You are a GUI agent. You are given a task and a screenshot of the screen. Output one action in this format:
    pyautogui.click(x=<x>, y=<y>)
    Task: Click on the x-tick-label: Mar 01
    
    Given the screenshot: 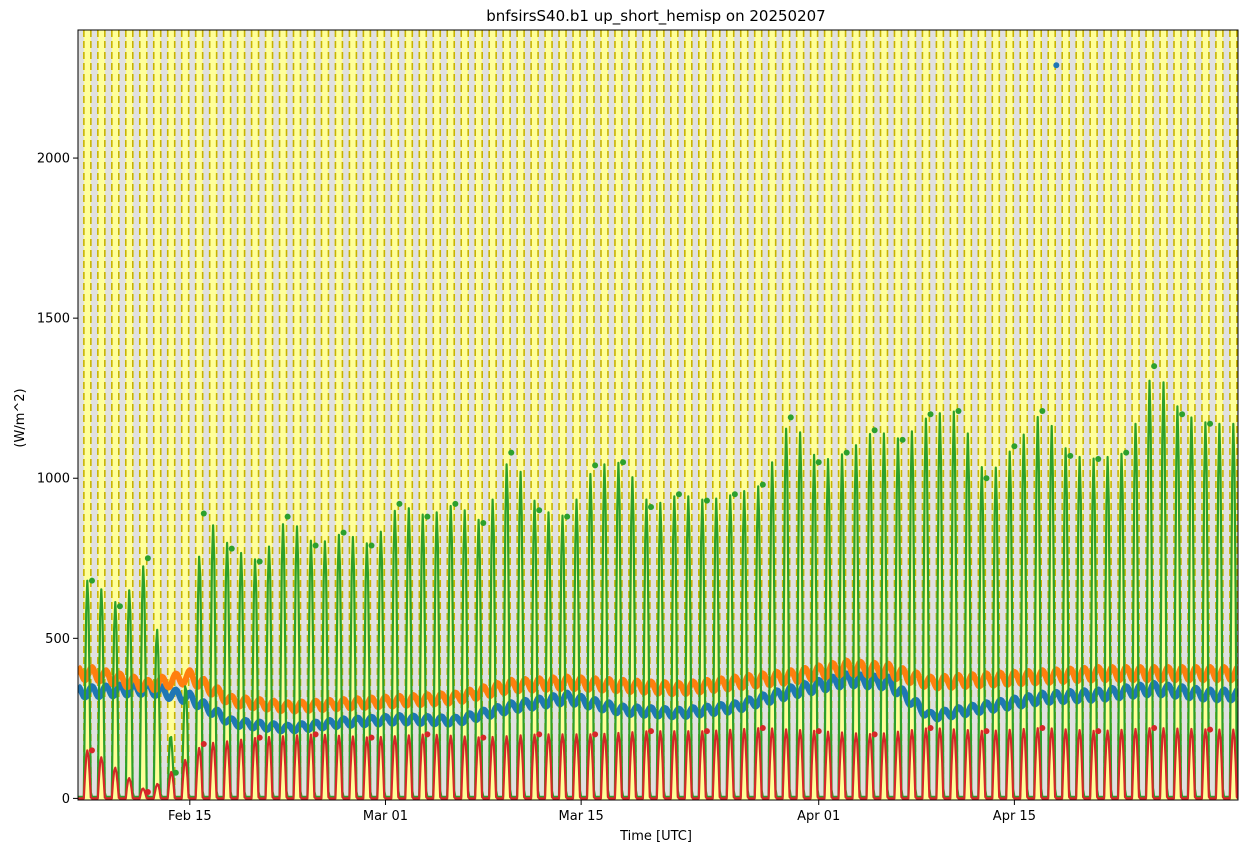 What is the action you would take?
    pyautogui.click(x=385, y=816)
    